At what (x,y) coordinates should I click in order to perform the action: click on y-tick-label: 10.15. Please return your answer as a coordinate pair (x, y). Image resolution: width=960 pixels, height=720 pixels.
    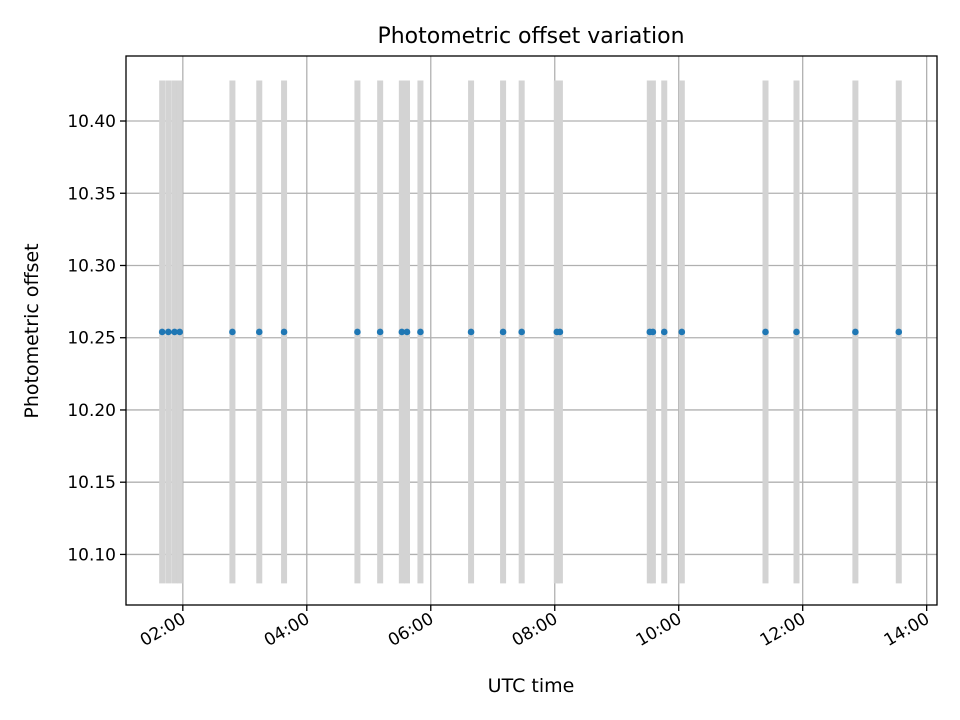
    Looking at the image, I should click on (91, 483).